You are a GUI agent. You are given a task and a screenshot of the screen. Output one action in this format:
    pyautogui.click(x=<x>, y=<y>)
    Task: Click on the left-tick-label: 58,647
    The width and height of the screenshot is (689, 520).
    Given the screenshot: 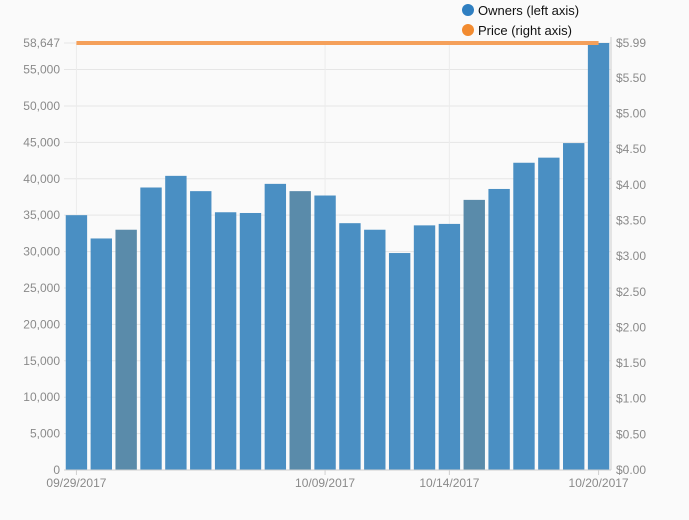 What is the action you would take?
    pyautogui.click(x=41, y=43)
    